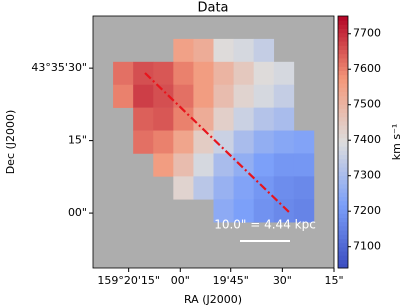  Describe the element at coordinates (367, 104) in the screenshot. I see `colorbar-tick-label: 7500` at that location.